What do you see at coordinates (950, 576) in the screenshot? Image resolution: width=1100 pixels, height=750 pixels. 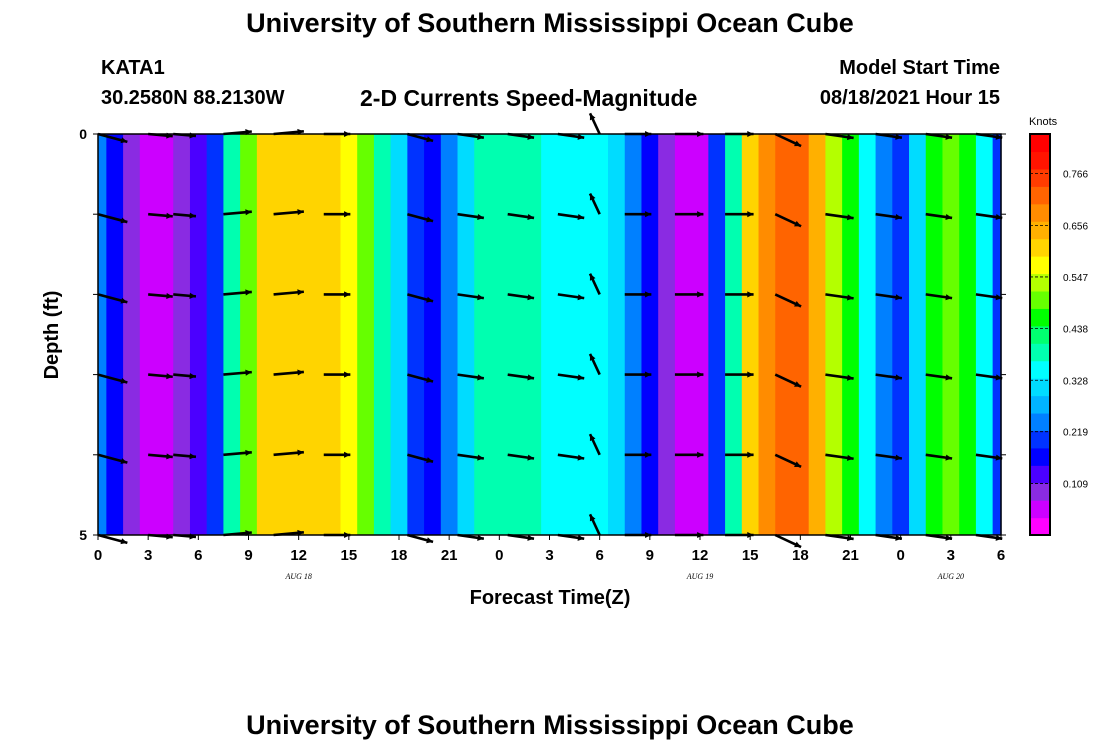 I see `date-label: AUG 20` at bounding box center [950, 576].